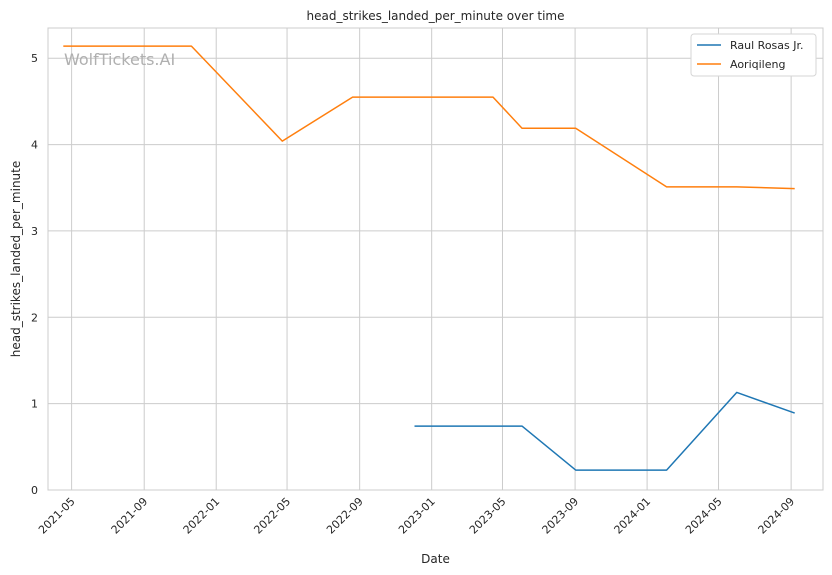 The width and height of the screenshot is (832, 575). Describe the element at coordinates (345, 516) in the screenshot. I see `x-tick-label: 2022-09` at that location.